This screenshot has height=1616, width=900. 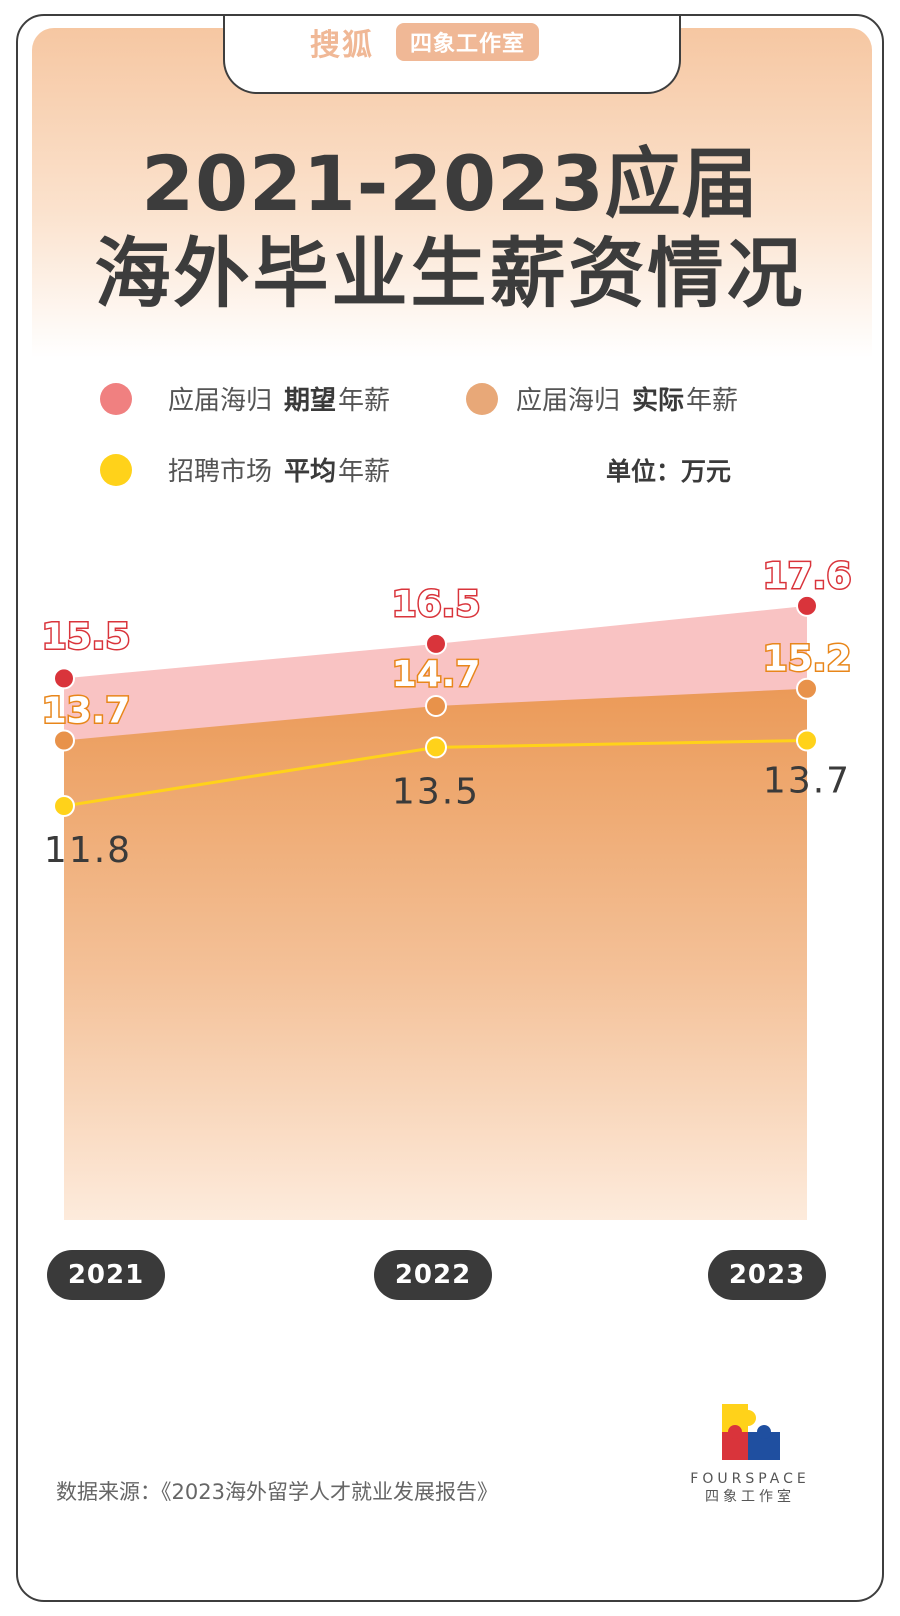 What do you see at coordinates (364, 401) in the screenshot?
I see `legend-expected-suffix: 年薪` at bounding box center [364, 401].